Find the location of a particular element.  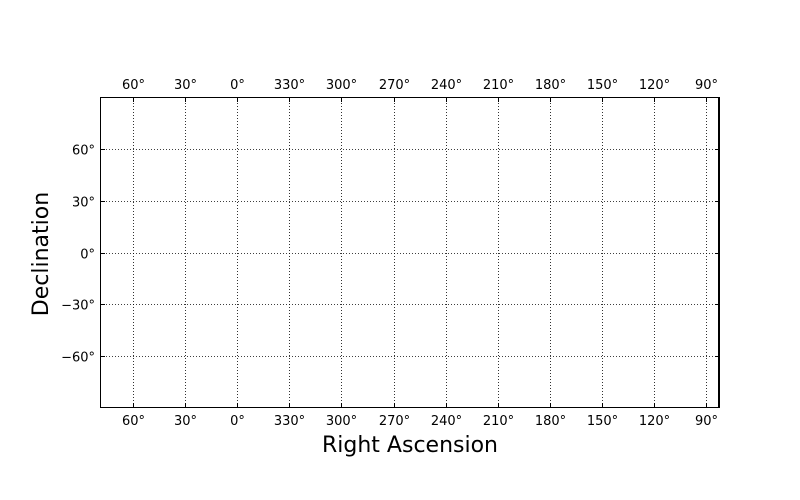

x-tick-label-bottom: 30° is located at coordinates (185, 421).